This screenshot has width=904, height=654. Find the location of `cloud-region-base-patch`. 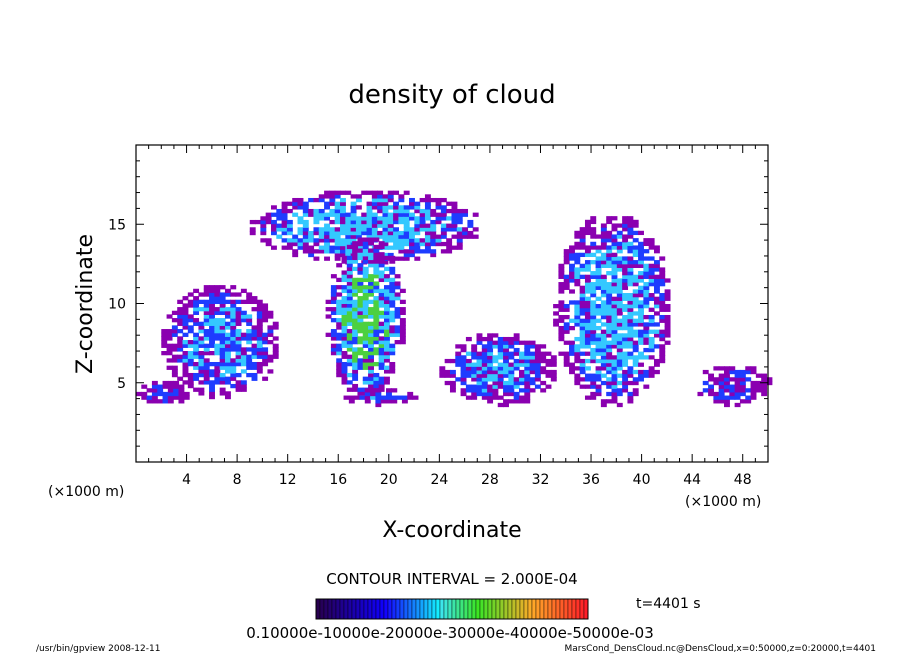

cloud-region-base-patch is located at coordinates (381, 398).